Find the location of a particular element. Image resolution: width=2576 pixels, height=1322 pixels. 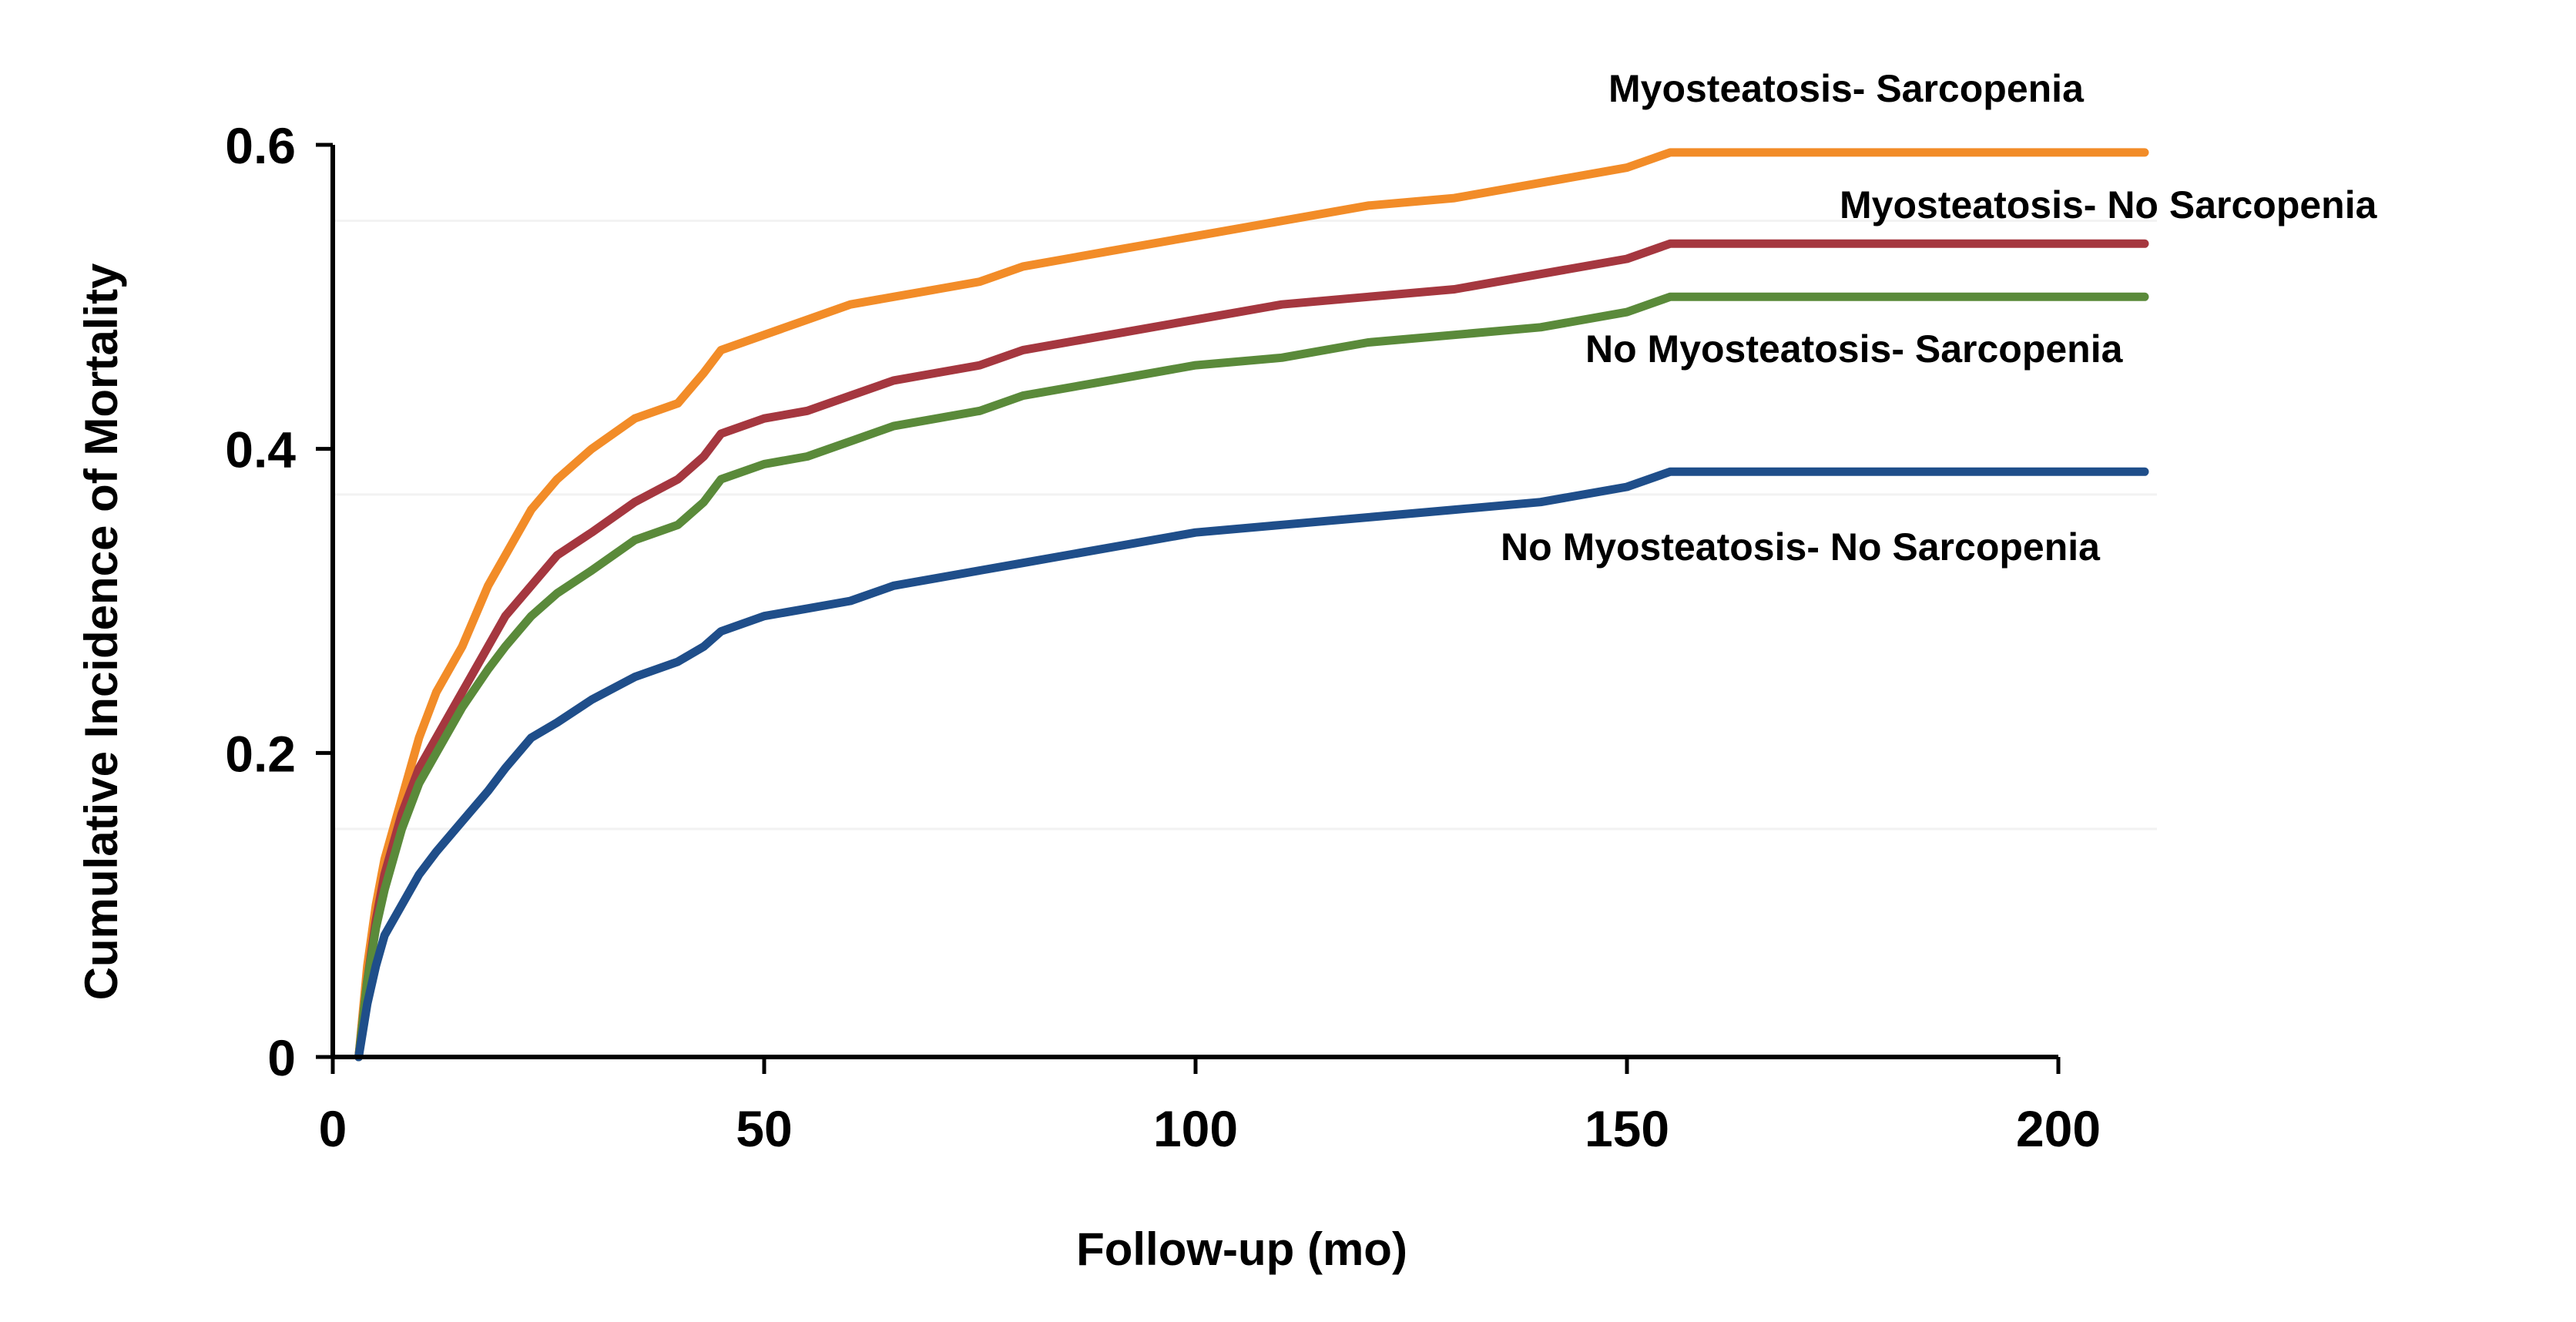

x-tick-label: 50 is located at coordinates (764, 1128).